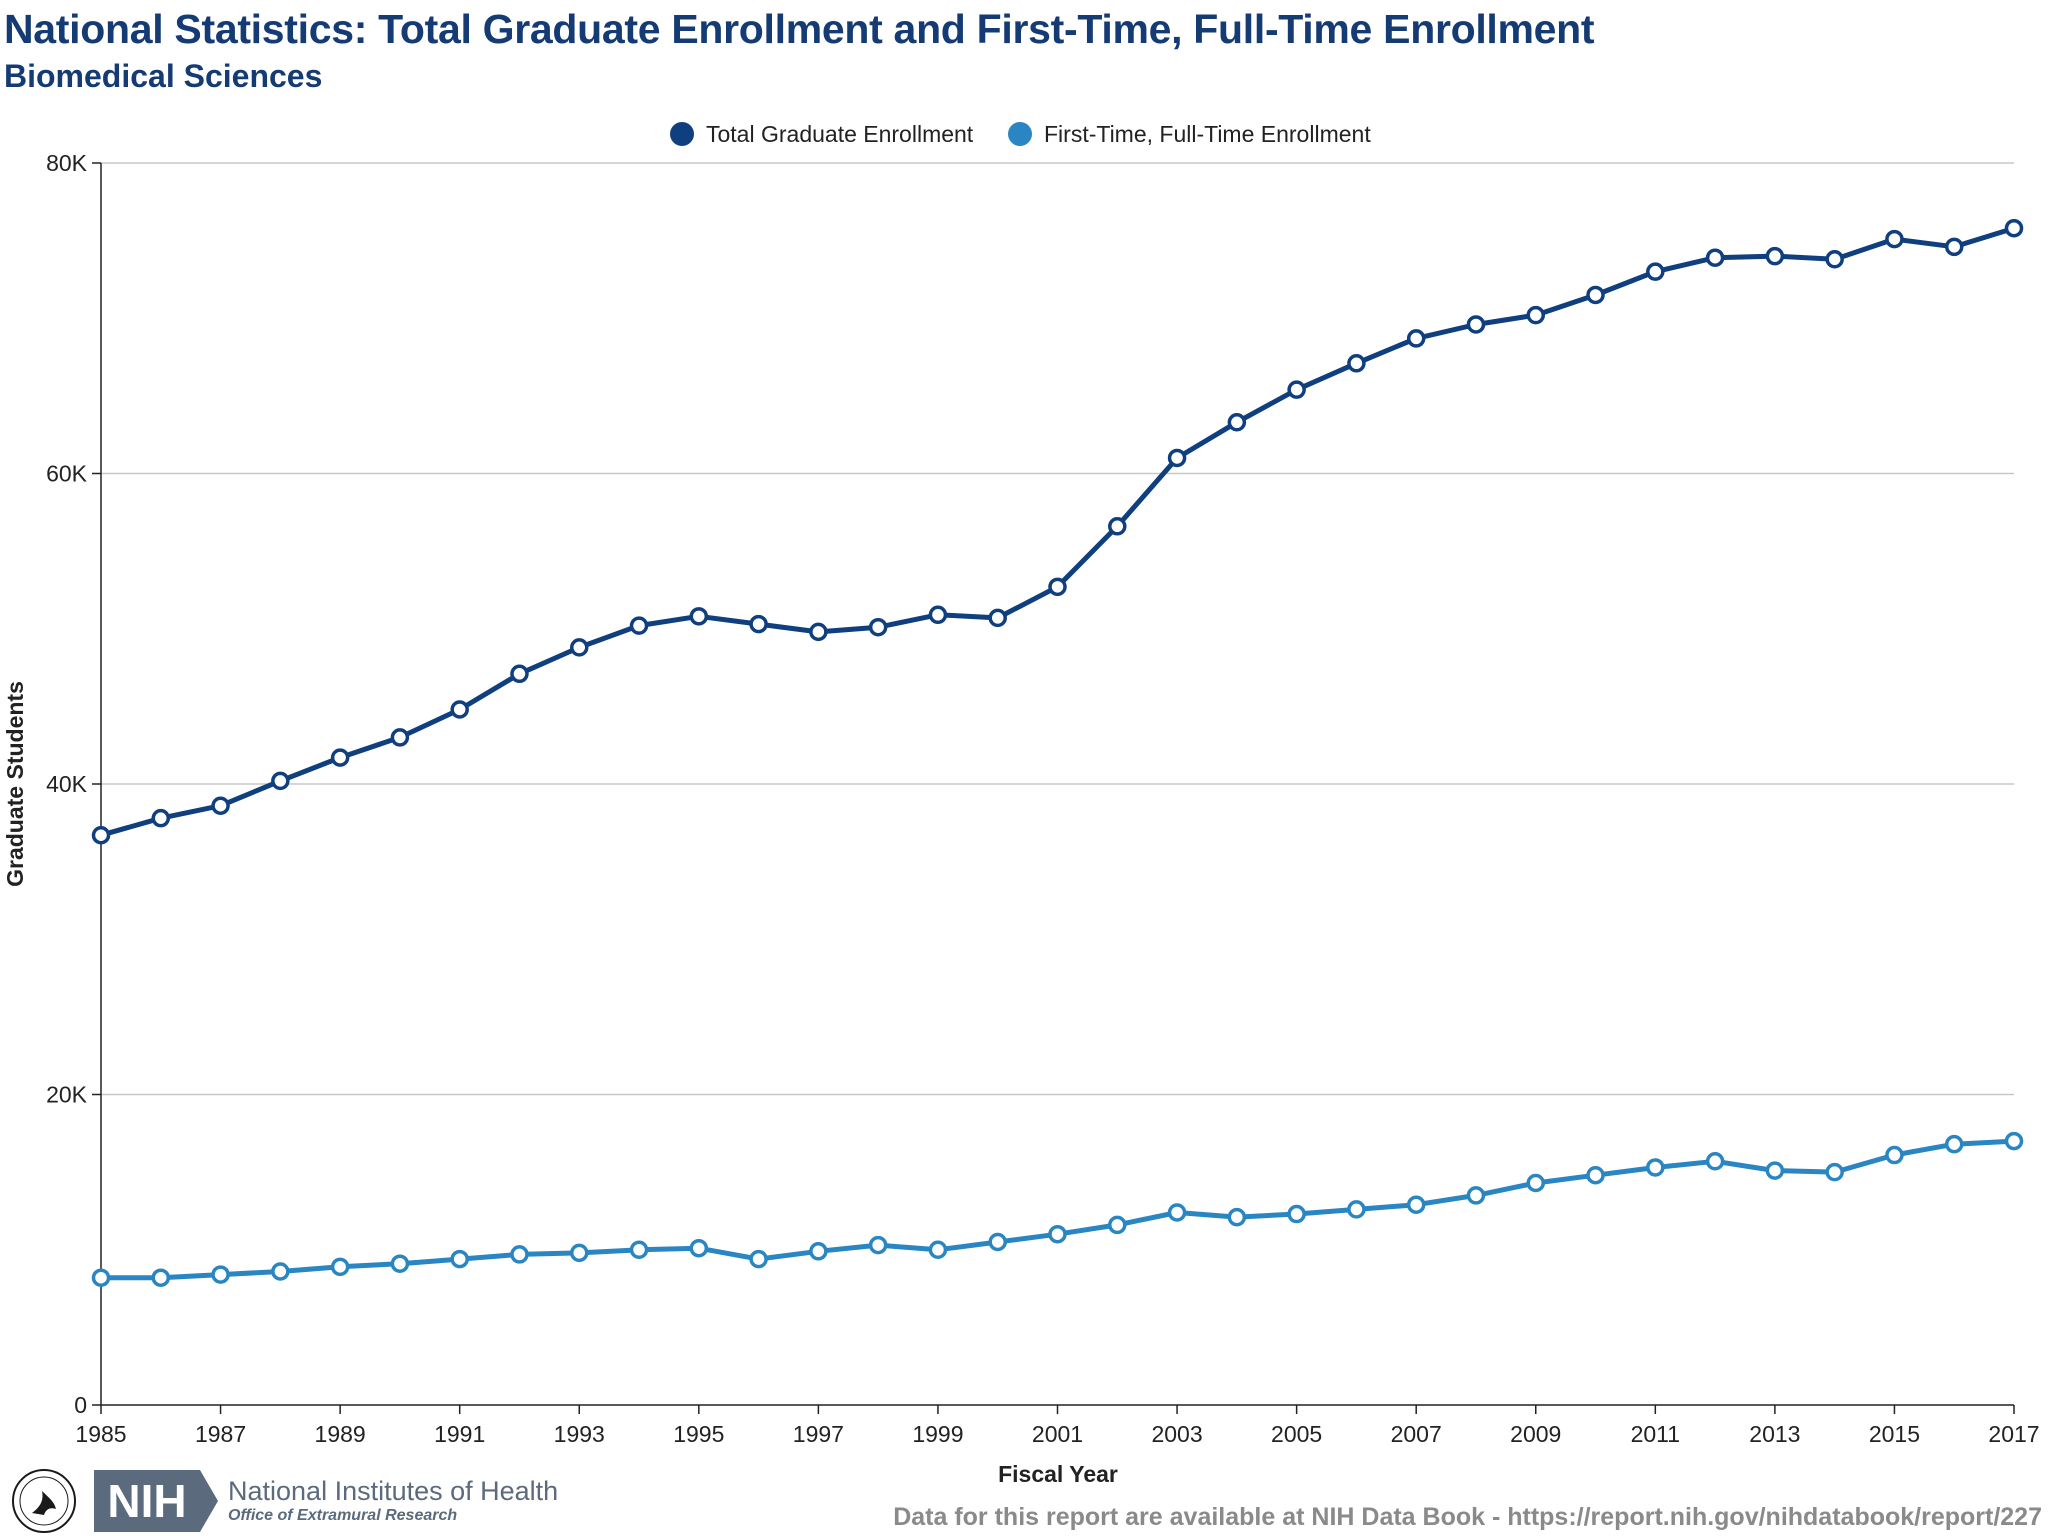 The width and height of the screenshot is (2048, 1536). I want to click on x-tick-label: 2013, so click(1774, 1434).